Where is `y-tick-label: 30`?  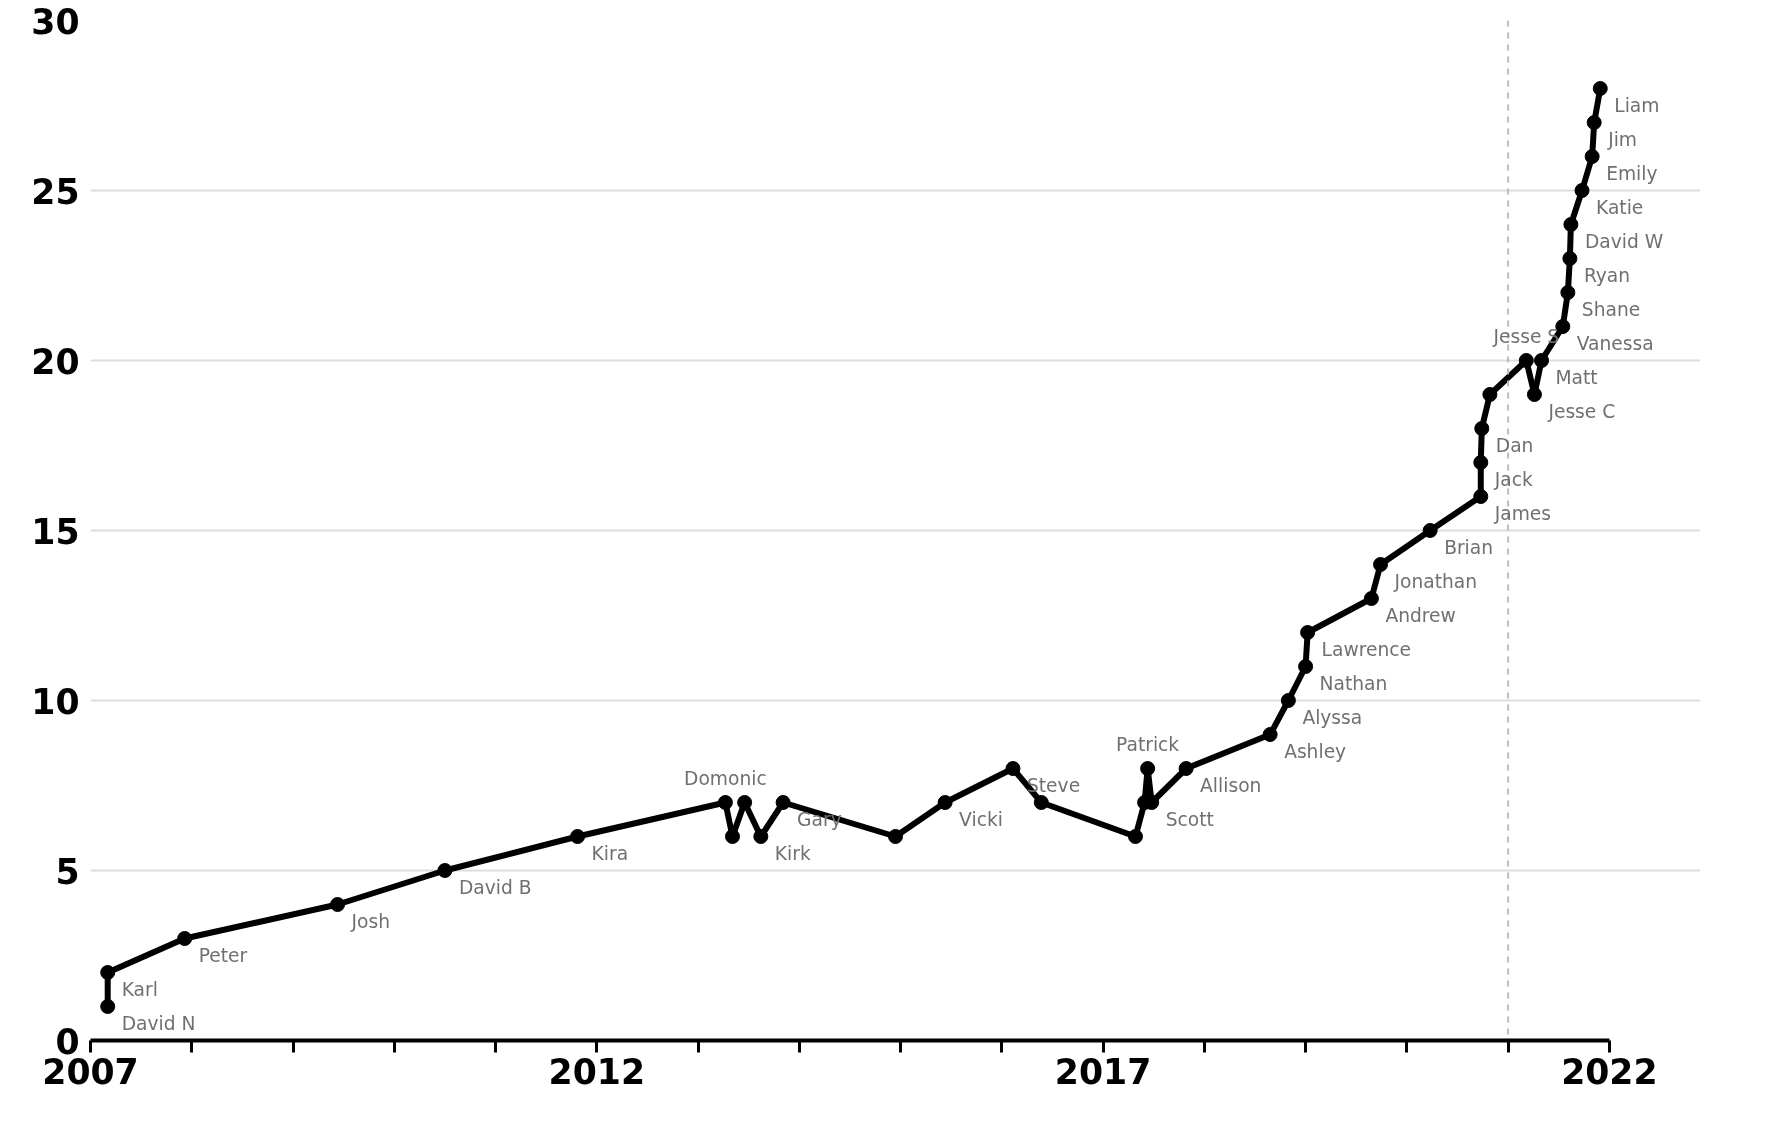
y-tick-label: 30 is located at coordinates (55, 21).